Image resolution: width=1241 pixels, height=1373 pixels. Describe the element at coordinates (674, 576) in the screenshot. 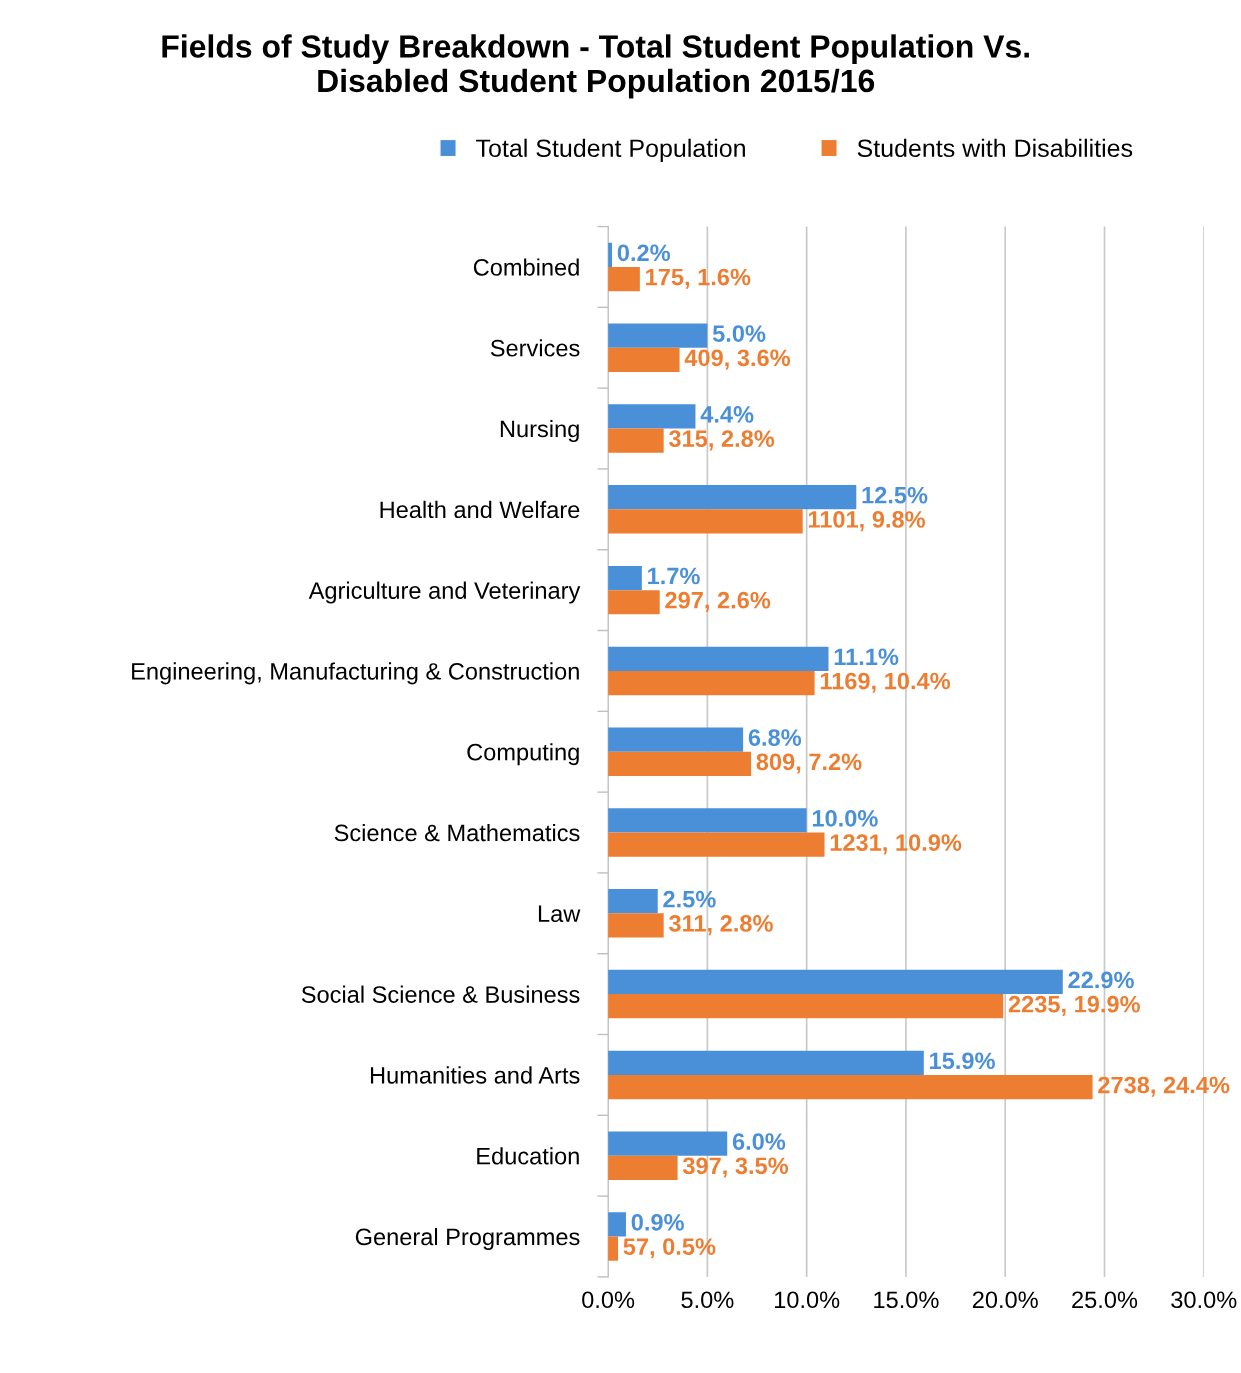

I see `data-label: 1.7%` at that location.